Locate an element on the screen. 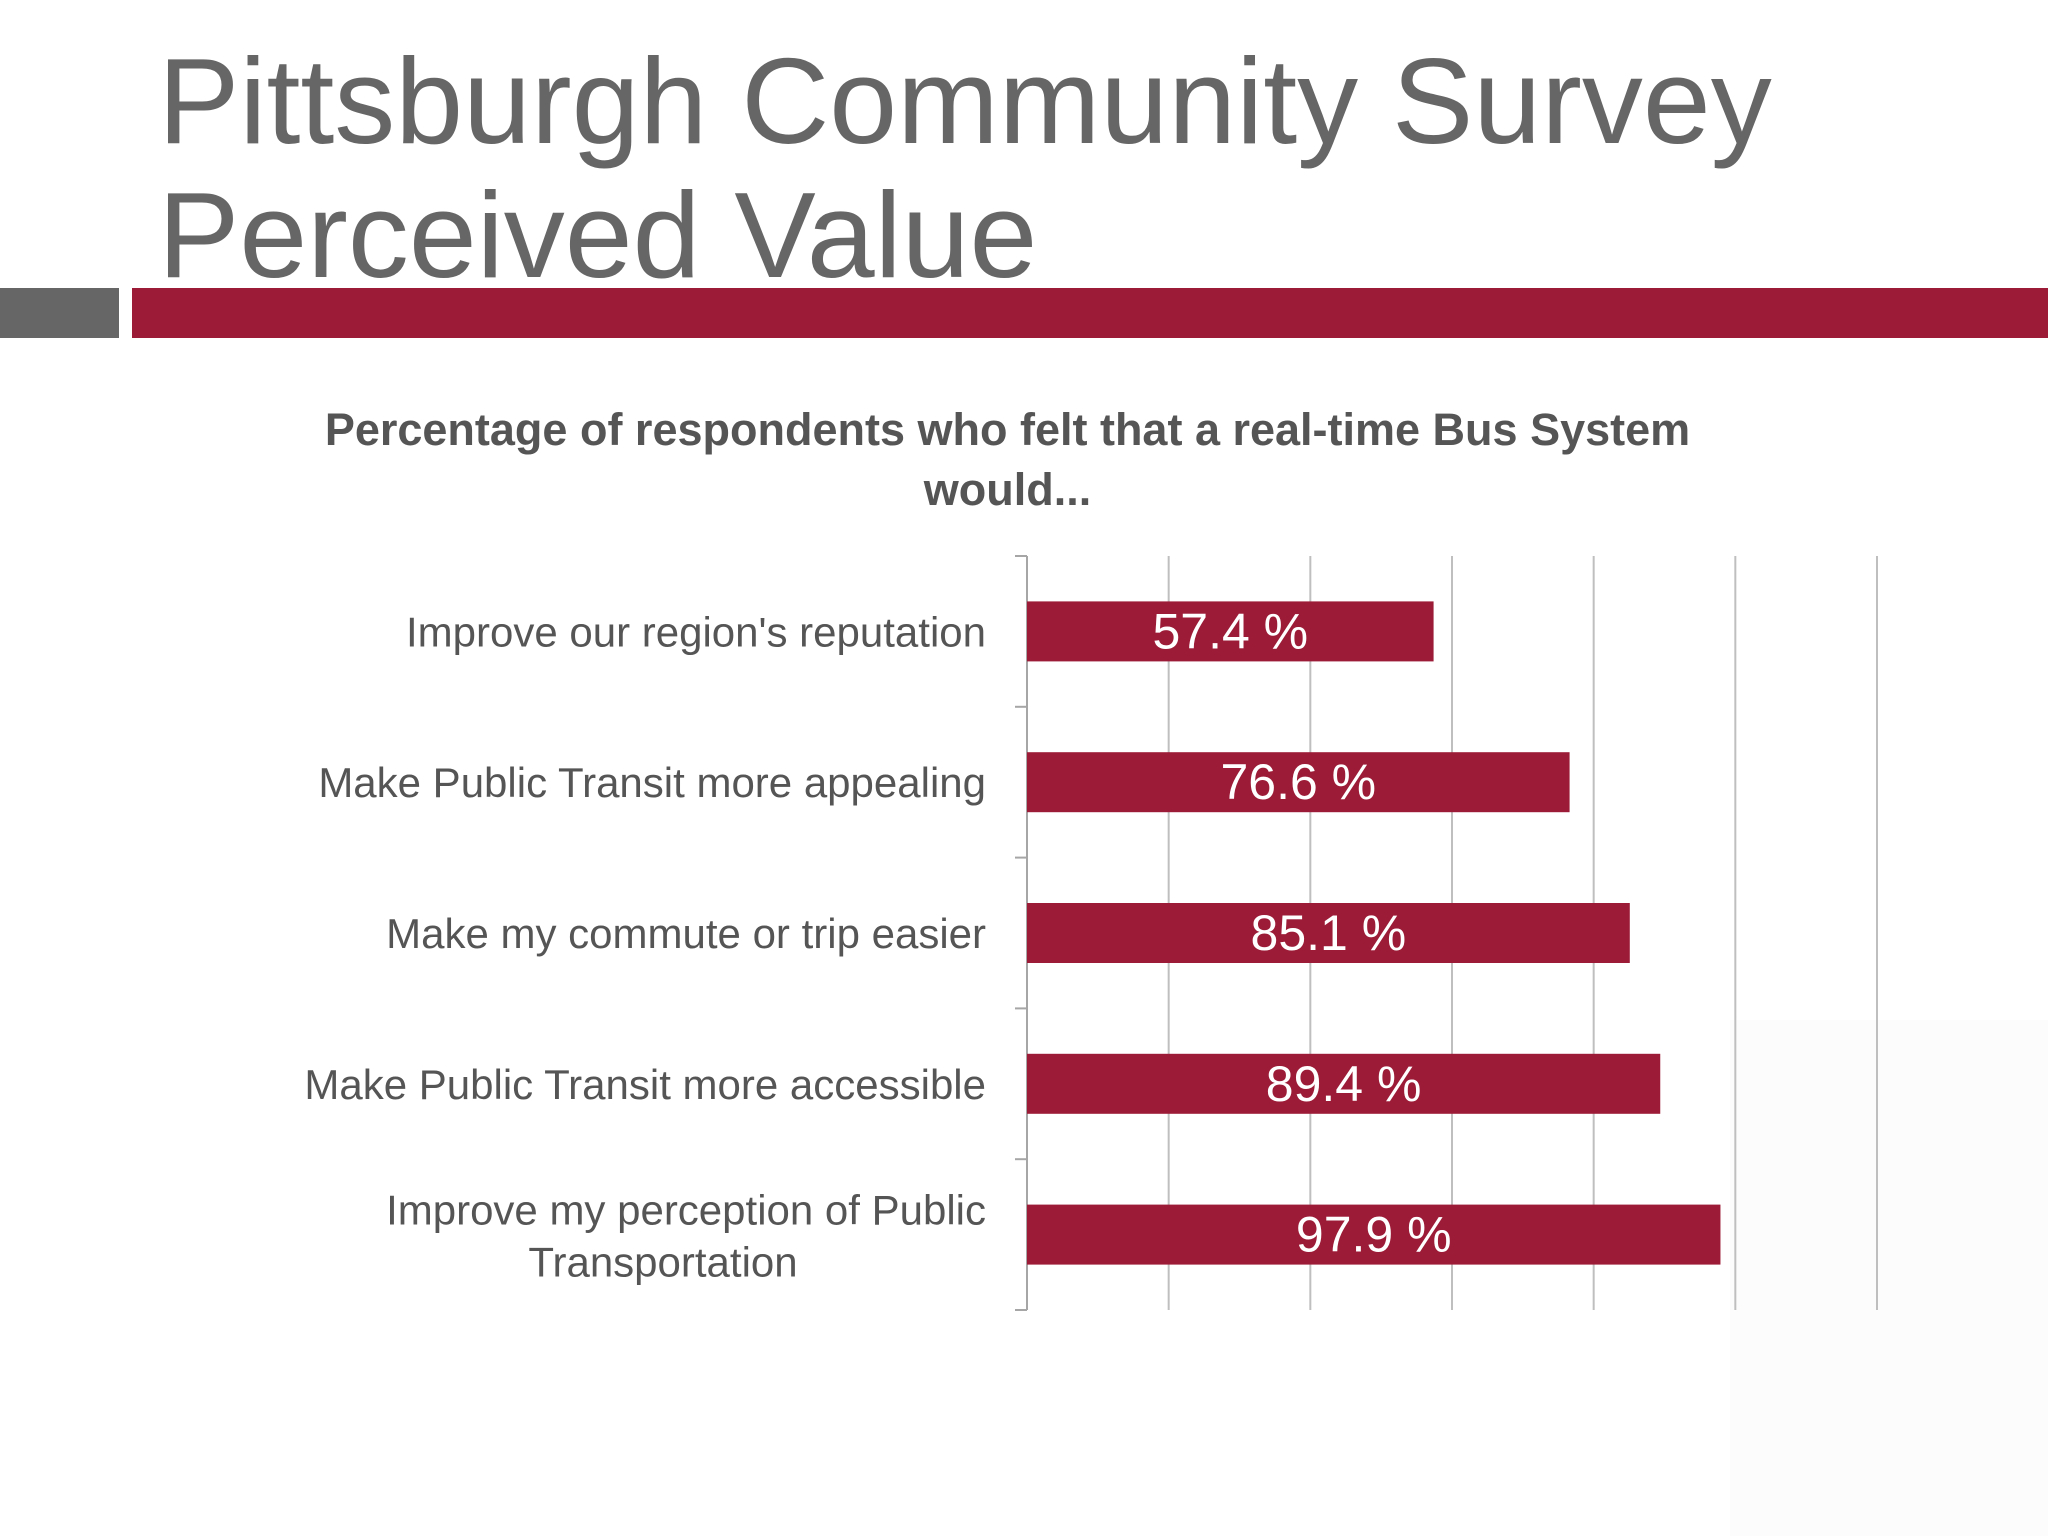  category-label: Improve our region's reputation is located at coordinates (696, 631).